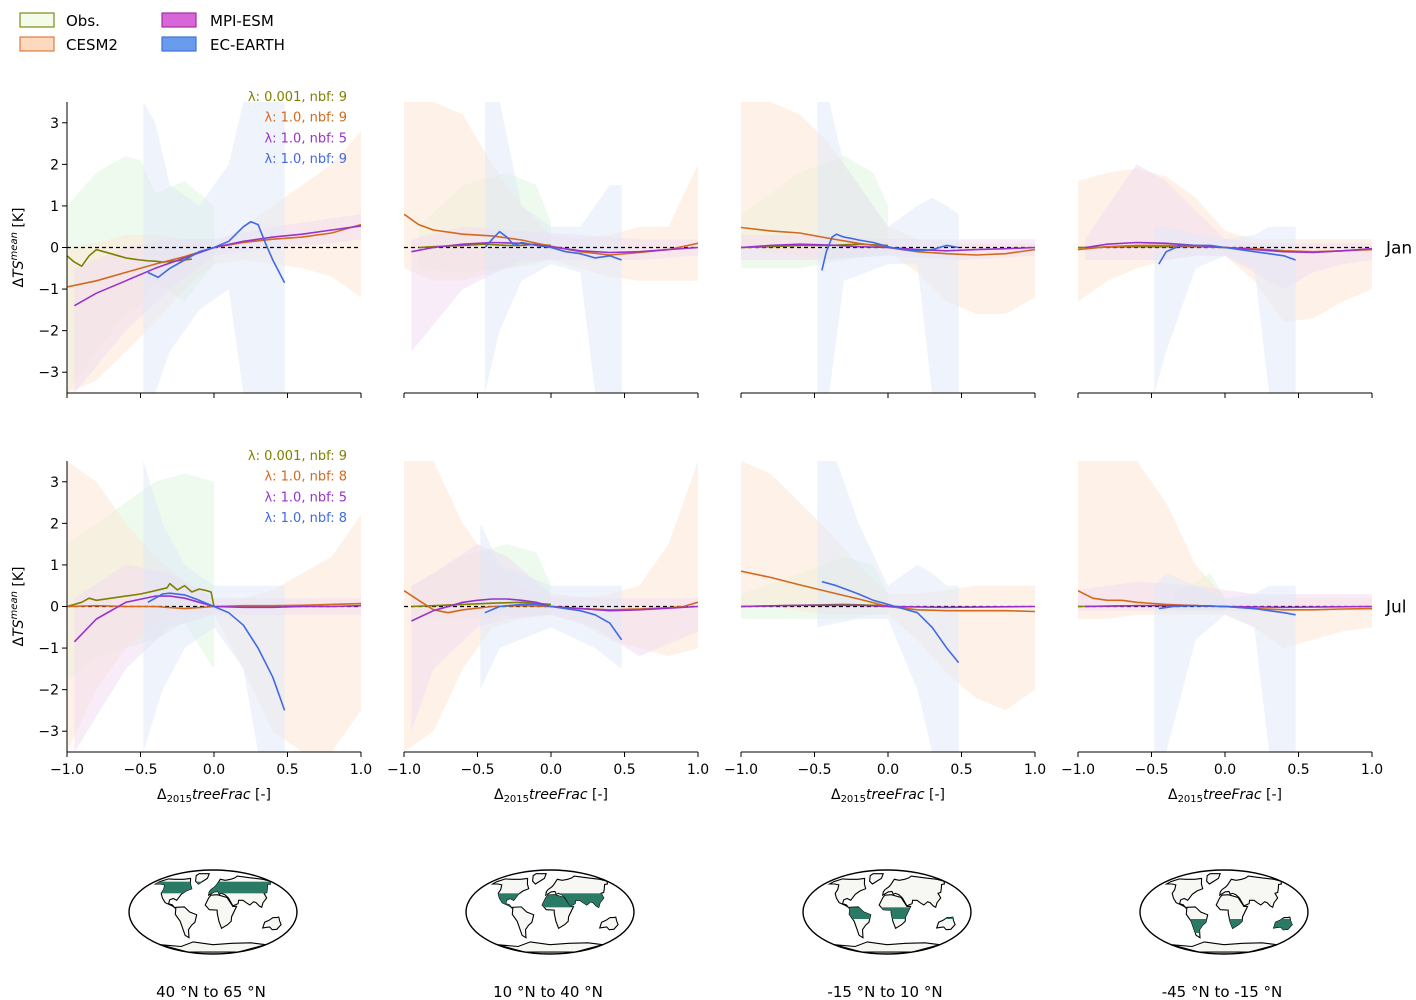 This screenshot has width=1416, height=1000. What do you see at coordinates (179, 20) in the screenshot?
I see `legend-swatch-mpi-esm` at bounding box center [179, 20].